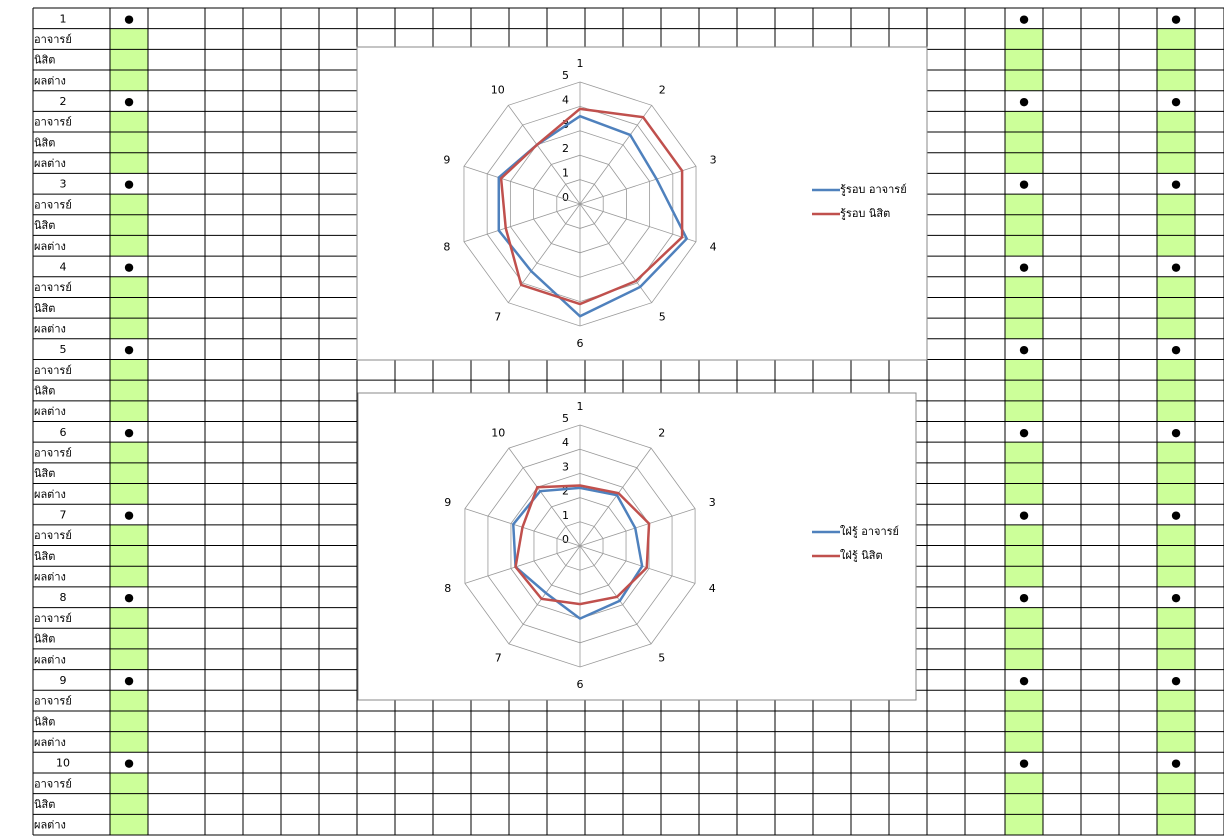 The image size is (1224, 837). What do you see at coordinates (873, 189) in the screenshot?
I see `legend-label: รู้รอบ อาจารย์` at bounding box center [873, 189].